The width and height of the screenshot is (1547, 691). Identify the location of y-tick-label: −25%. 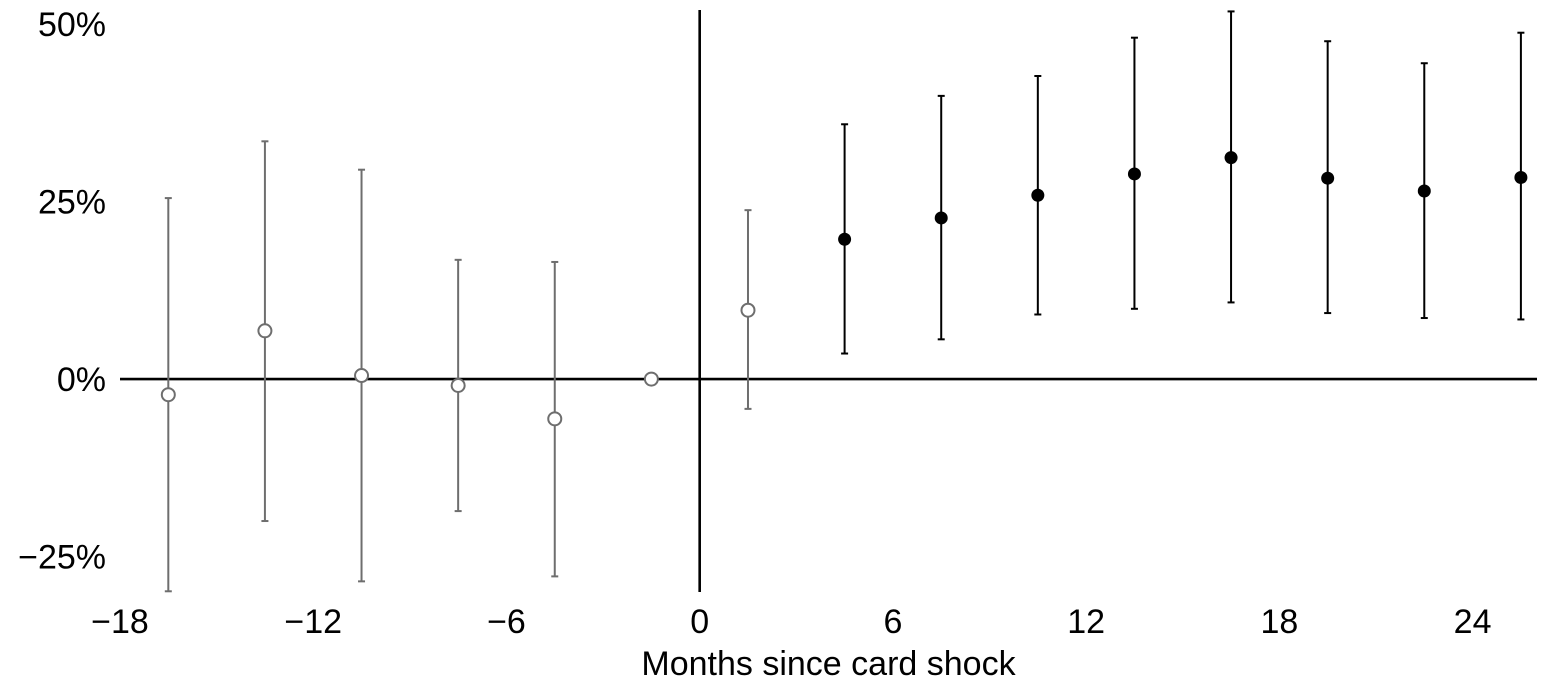
(62, 558).